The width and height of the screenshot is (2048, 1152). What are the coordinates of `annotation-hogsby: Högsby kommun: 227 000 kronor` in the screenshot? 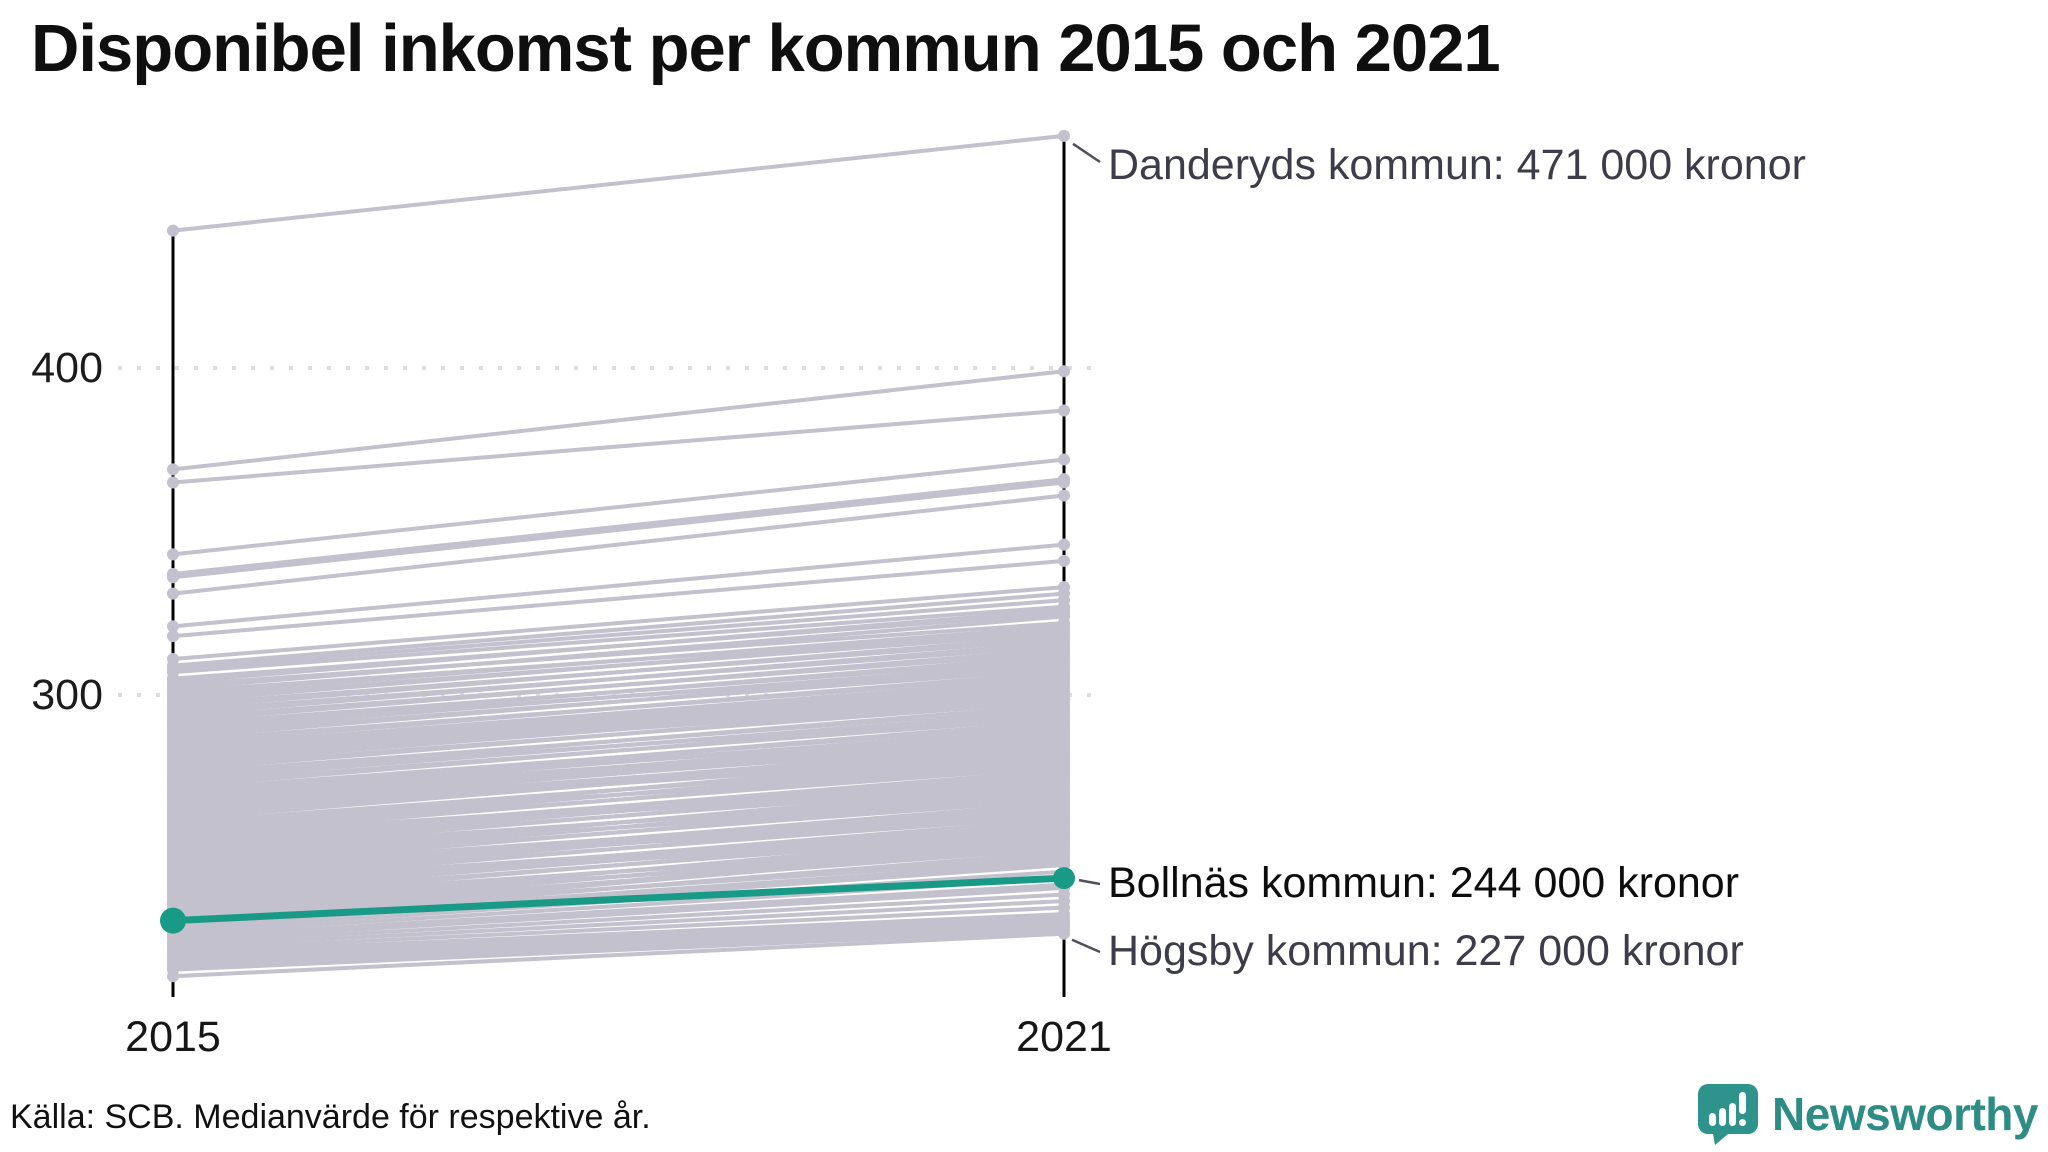 It's located at (1426, 951).